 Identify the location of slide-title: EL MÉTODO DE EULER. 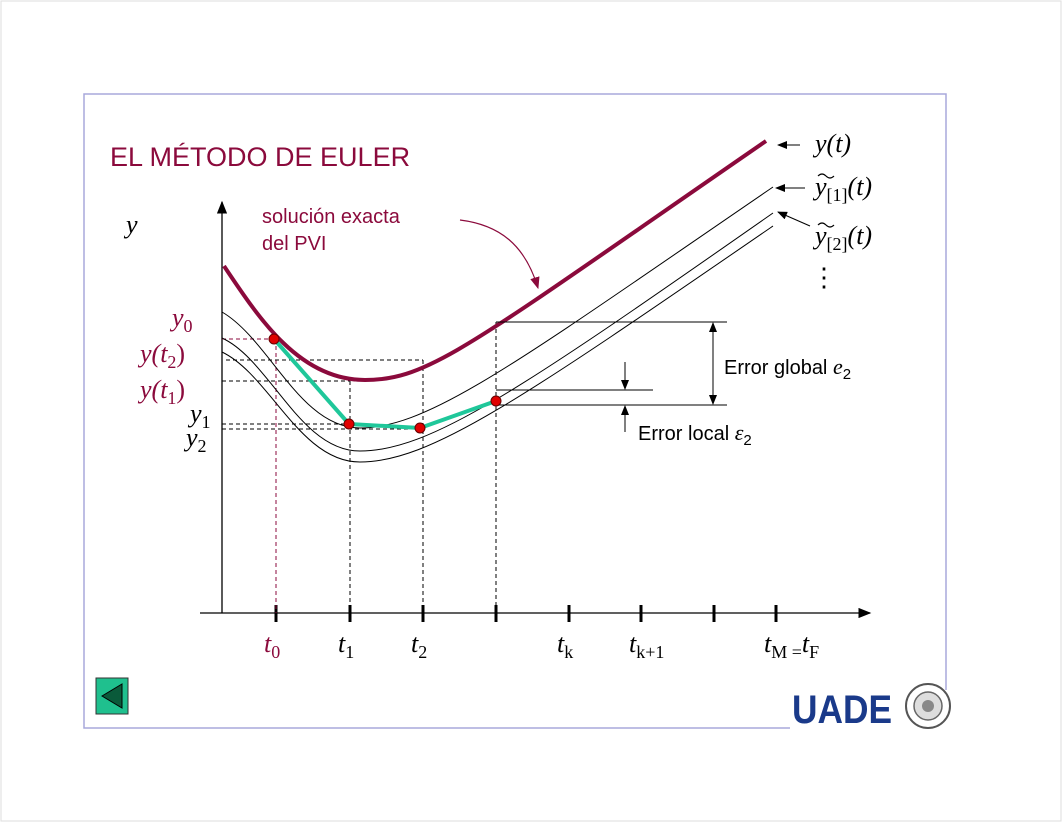
(260, 157).